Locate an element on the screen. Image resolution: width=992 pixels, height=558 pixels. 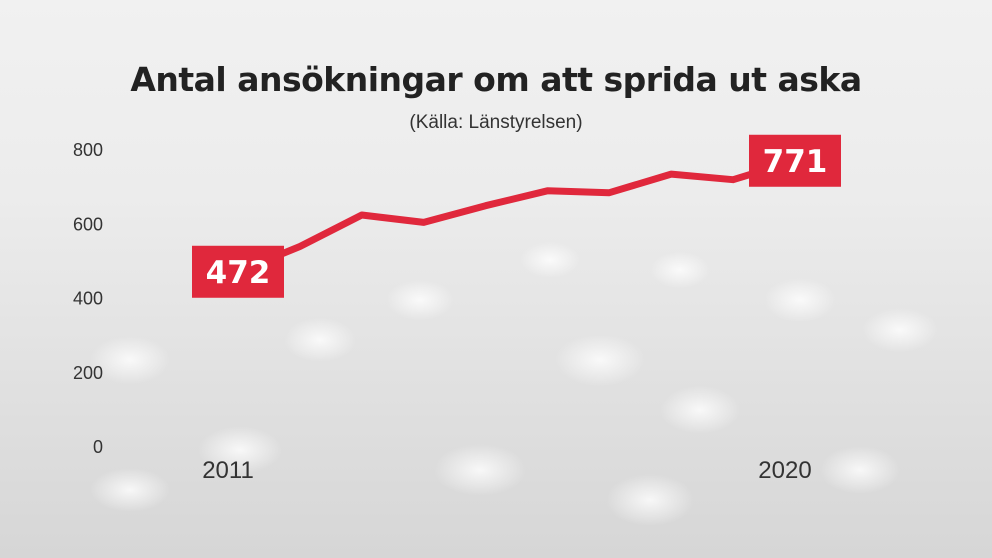
y-tick-label: 200 is located at coordinates (88, 373).